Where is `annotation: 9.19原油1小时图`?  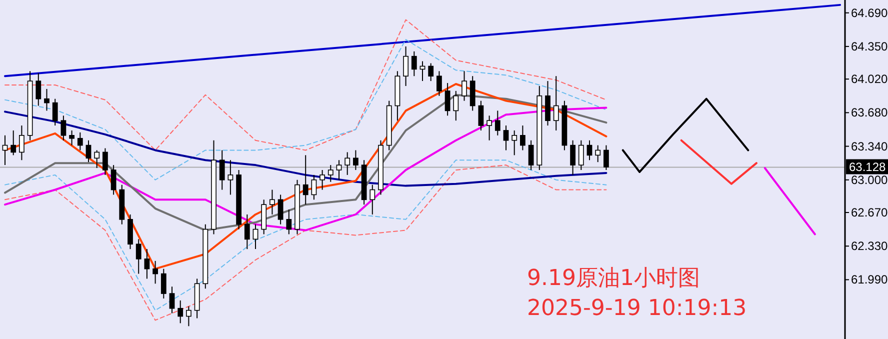
annotation: 9.19原油1小时图 is located at coordinates (613, 278).